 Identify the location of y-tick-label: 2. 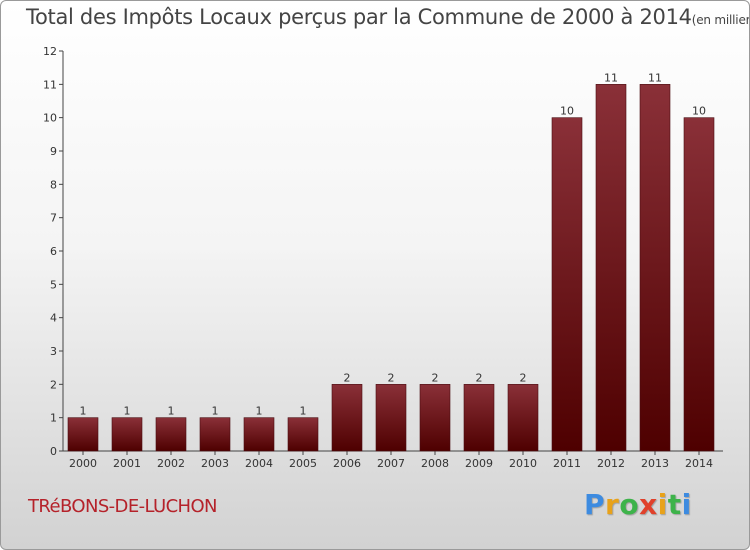
(53, 384).